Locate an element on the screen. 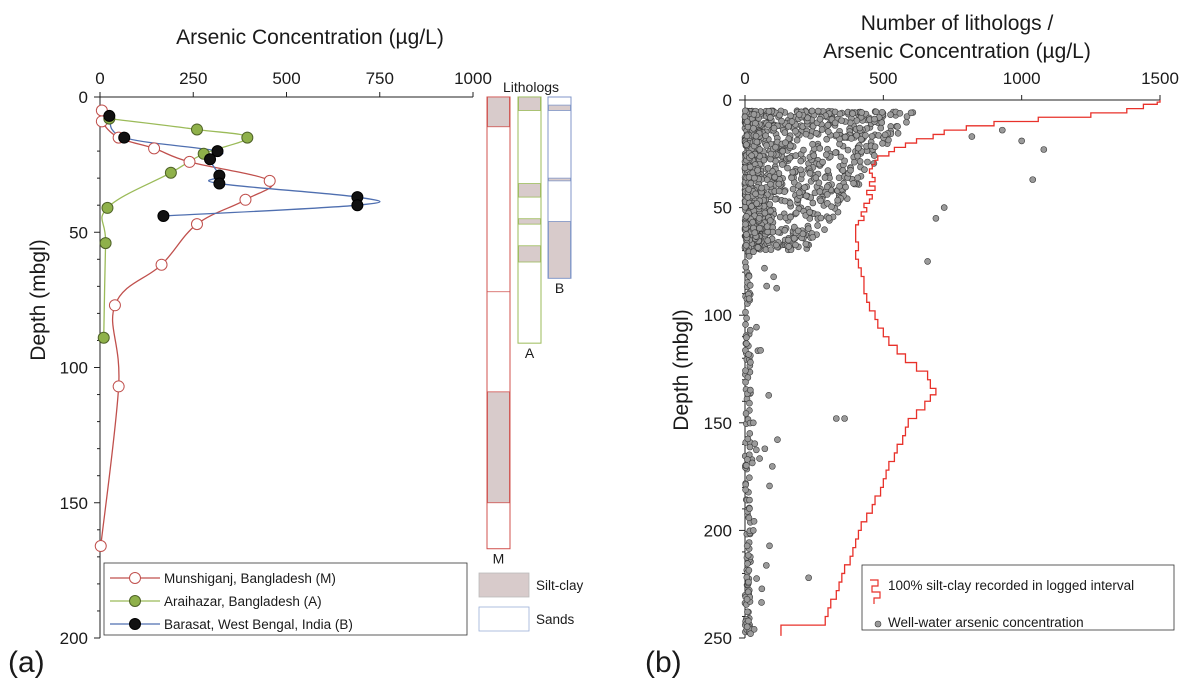 This screenshot has width=1194, height=678. legend-marker-barasat is located at coordinates (135, 624).